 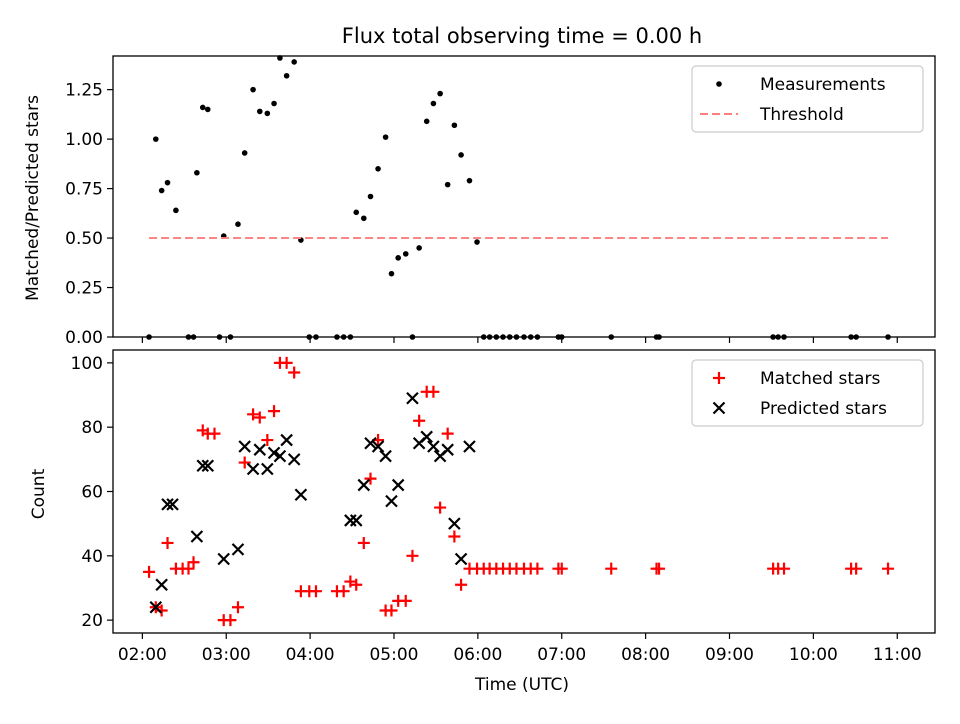 I want to click on bottom-legend: Matched stars Predicted stars, so click(x=807, y=393).